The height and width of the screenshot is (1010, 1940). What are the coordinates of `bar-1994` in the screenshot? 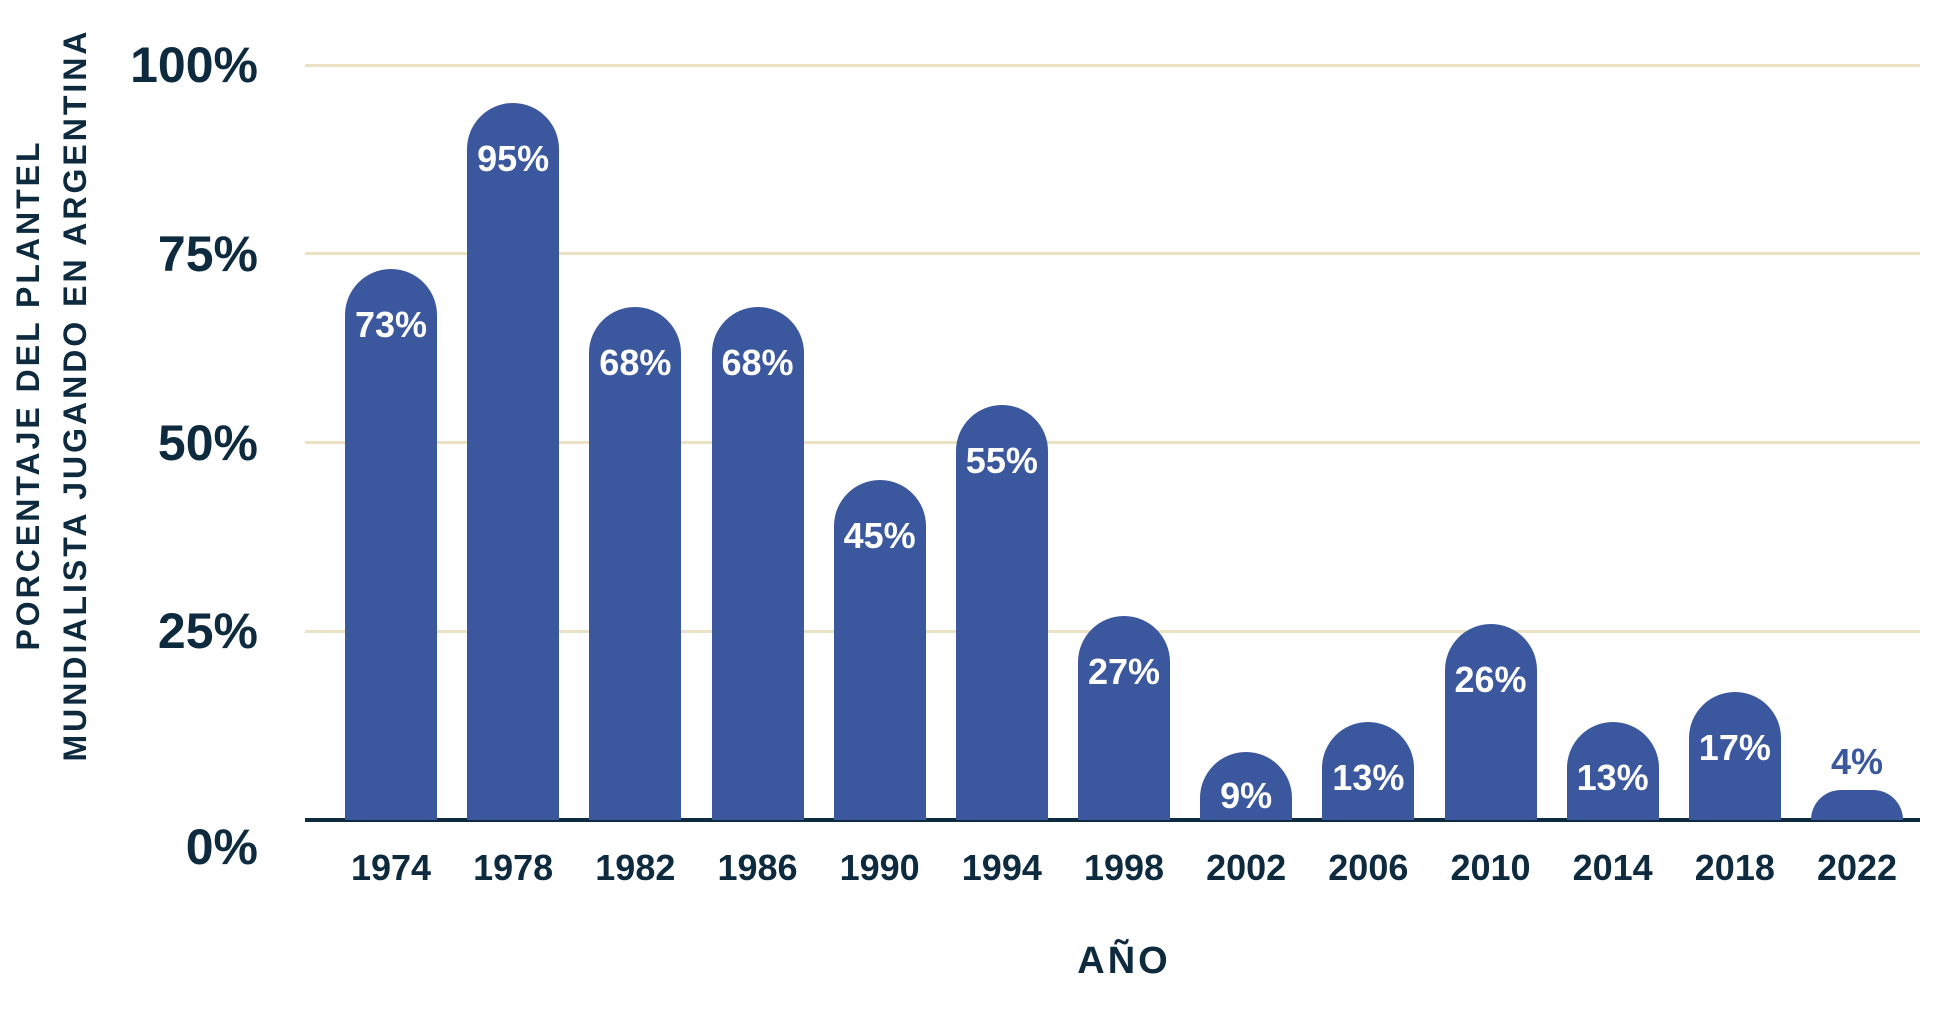 It's located at (1001, 612).